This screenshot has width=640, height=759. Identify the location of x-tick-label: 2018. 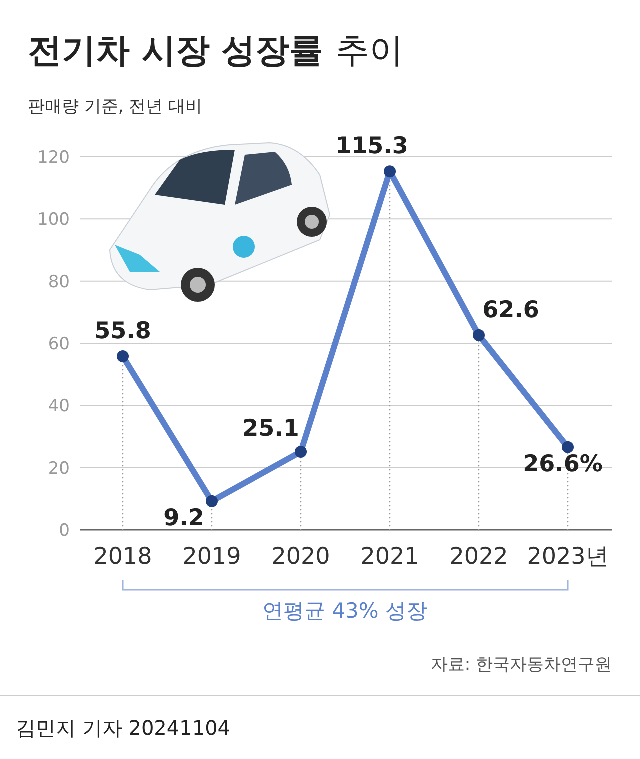
(123, 557).